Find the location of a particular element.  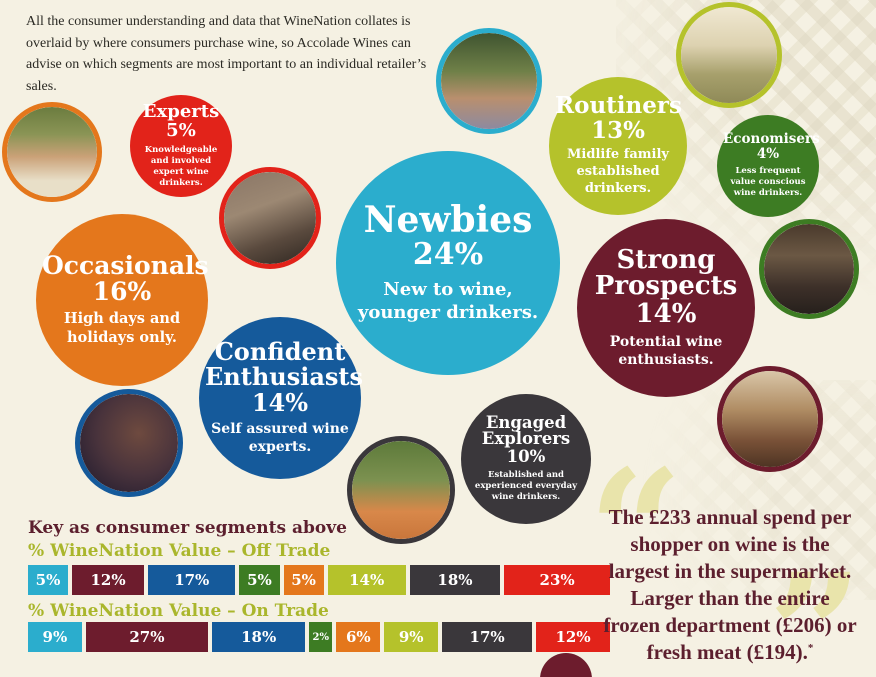

bar-segment-confident-enthusiasts: 18% is located at coordinates (259, 637).